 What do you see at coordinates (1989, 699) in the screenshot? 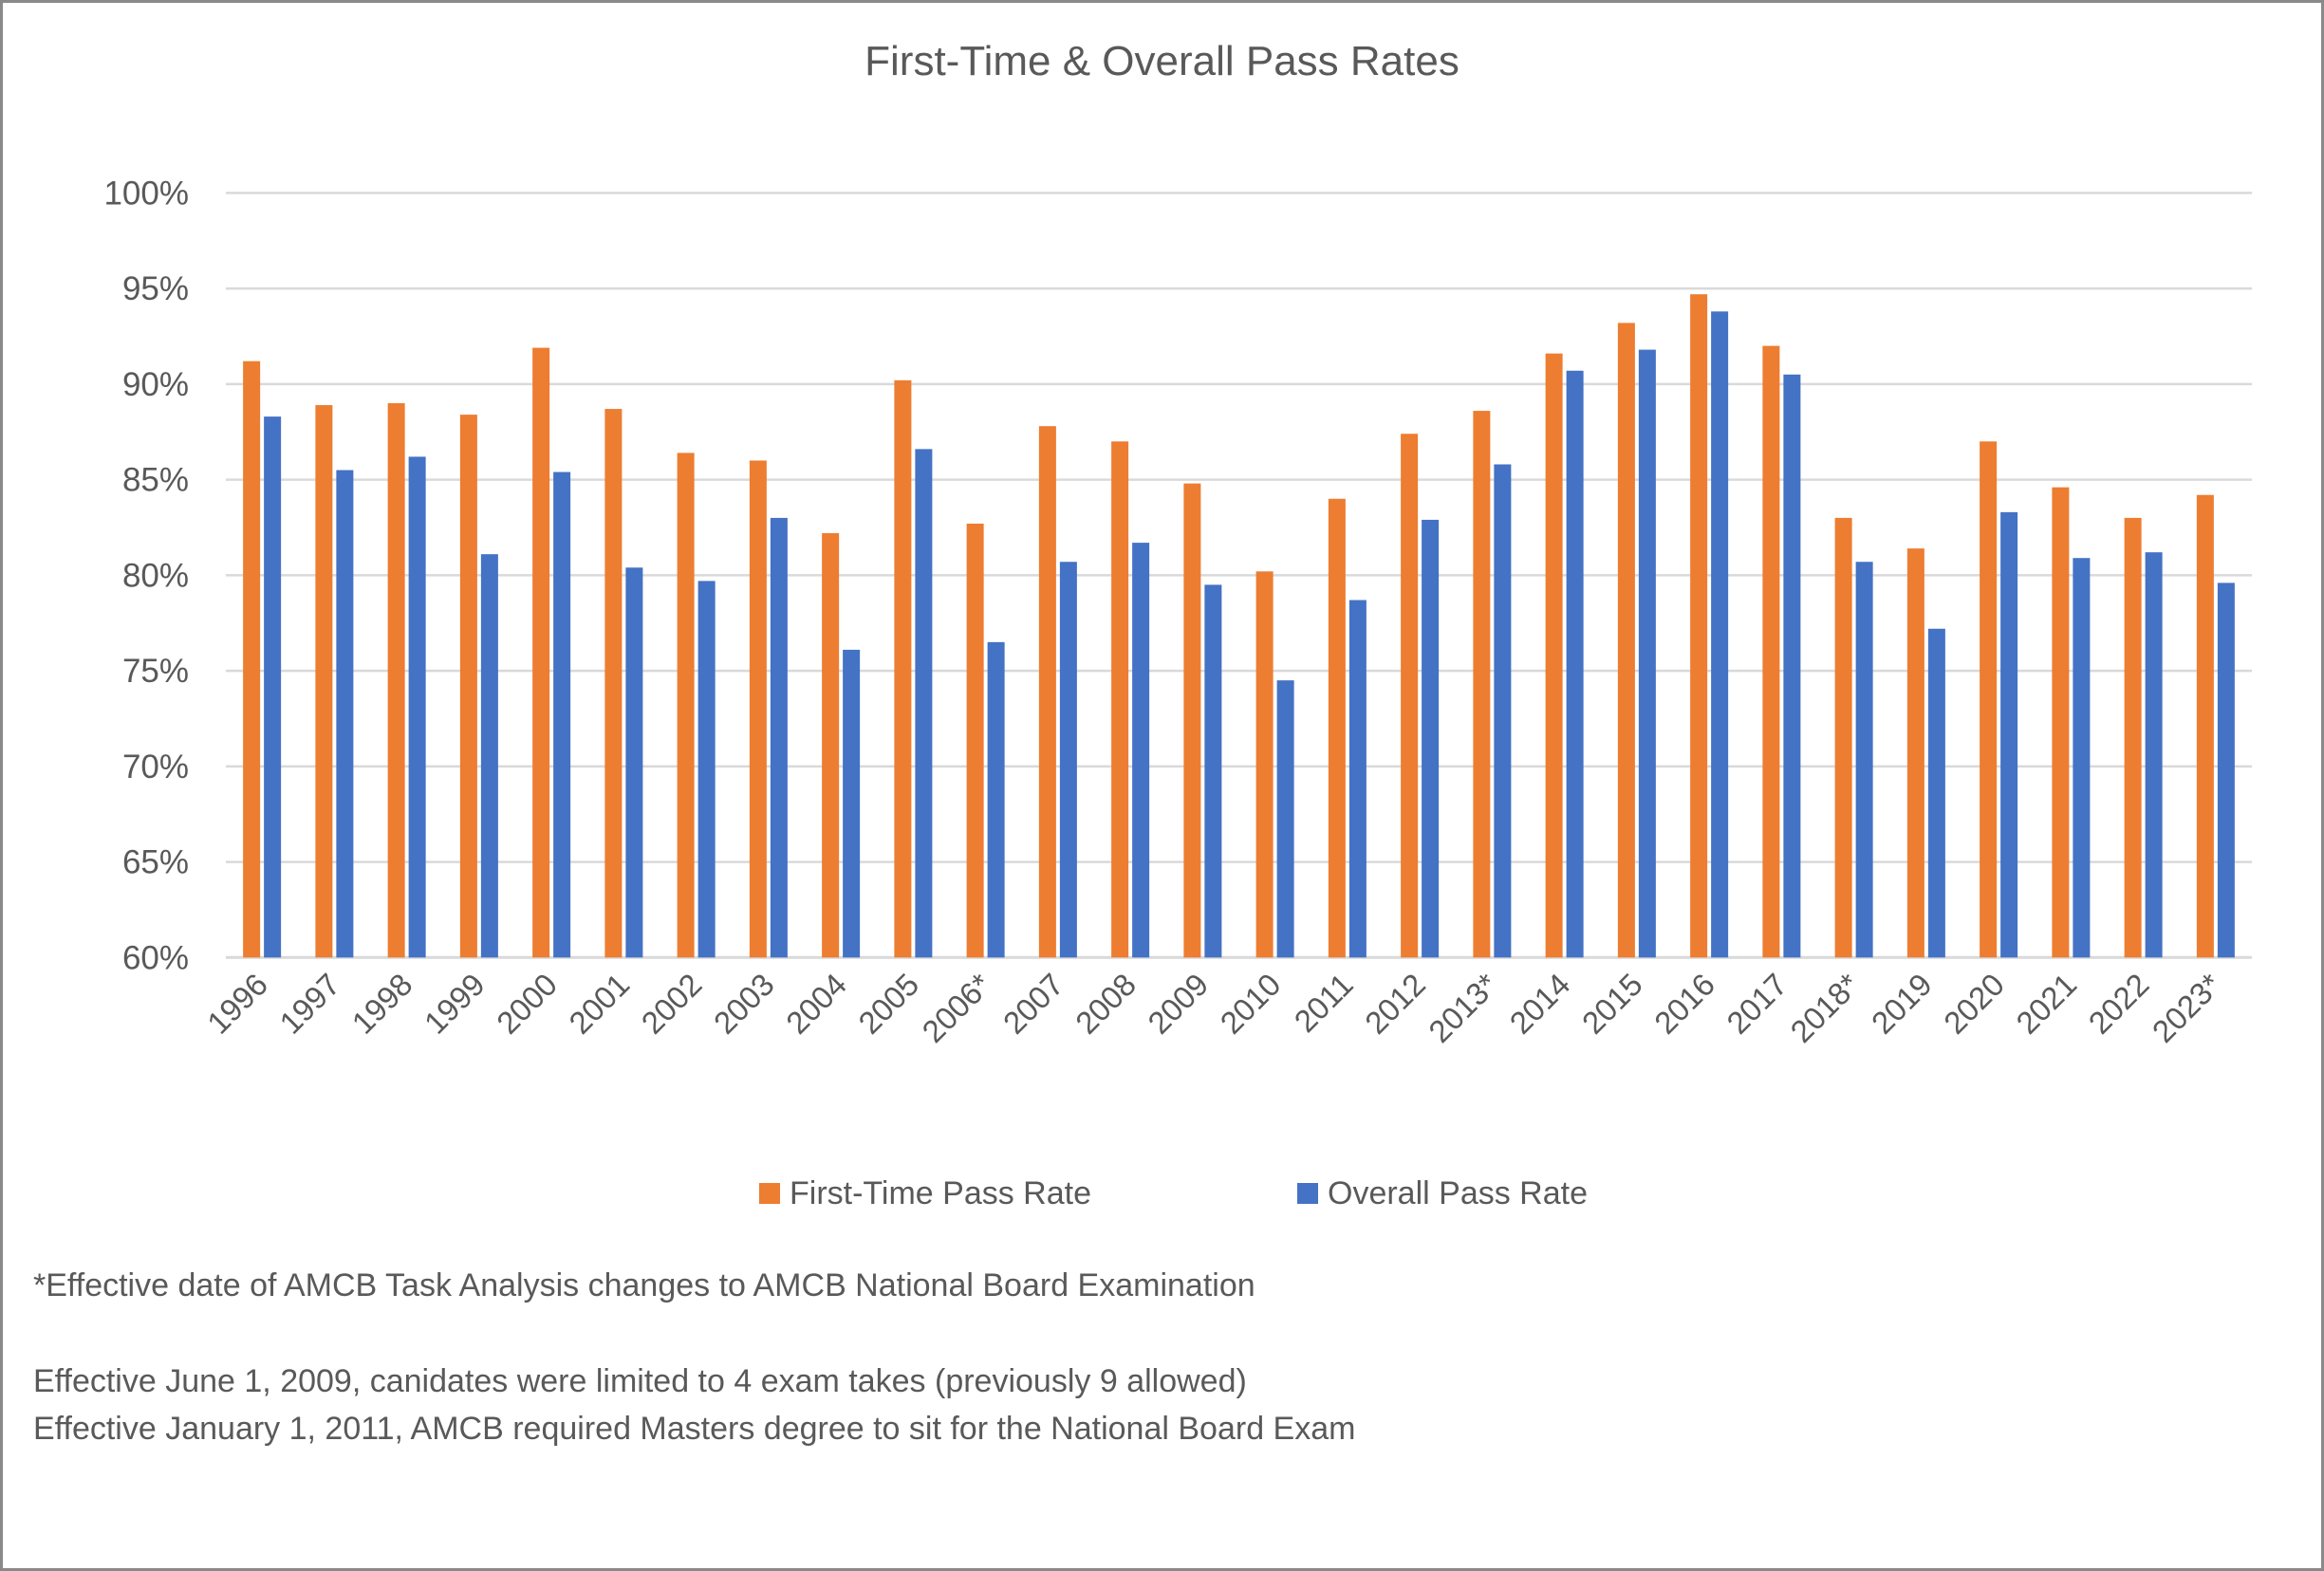
I see `bar-first-time-2020` at bounding box center [1989, 699].